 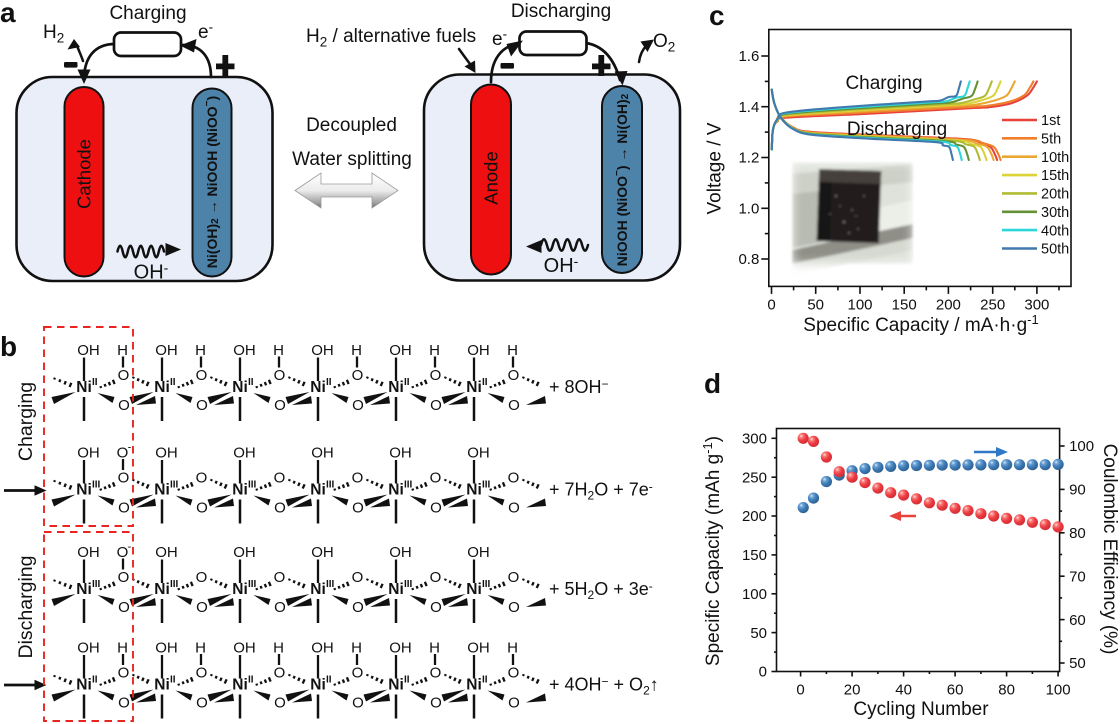 I want to click on svg-text: 70, so click(x=1077, y=576).